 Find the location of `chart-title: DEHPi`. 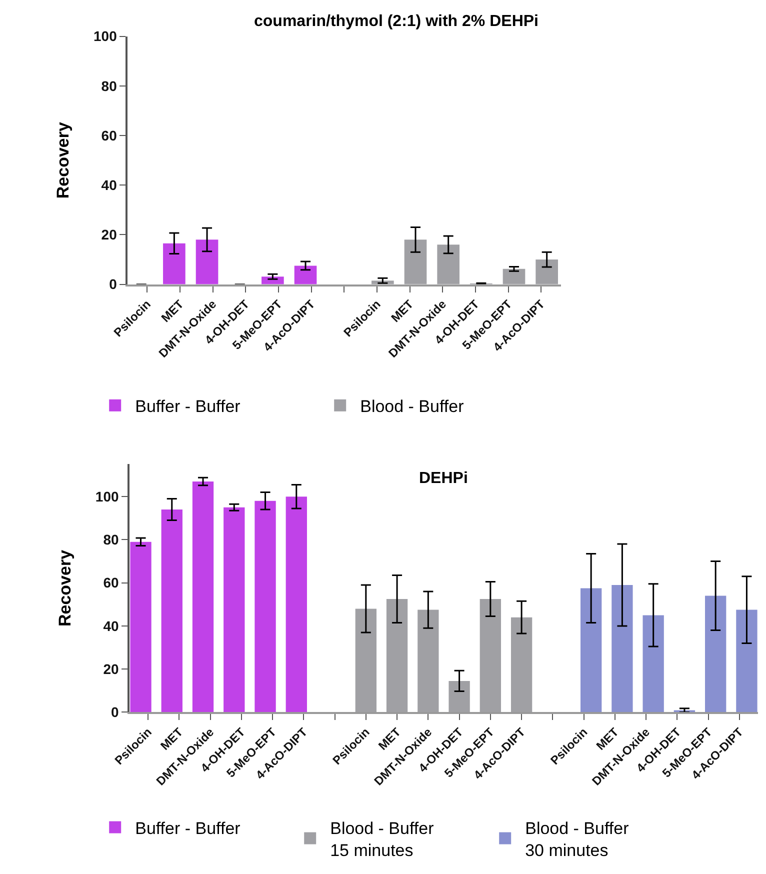

chart-title: DEHPi is located at coordinates (443, 478).